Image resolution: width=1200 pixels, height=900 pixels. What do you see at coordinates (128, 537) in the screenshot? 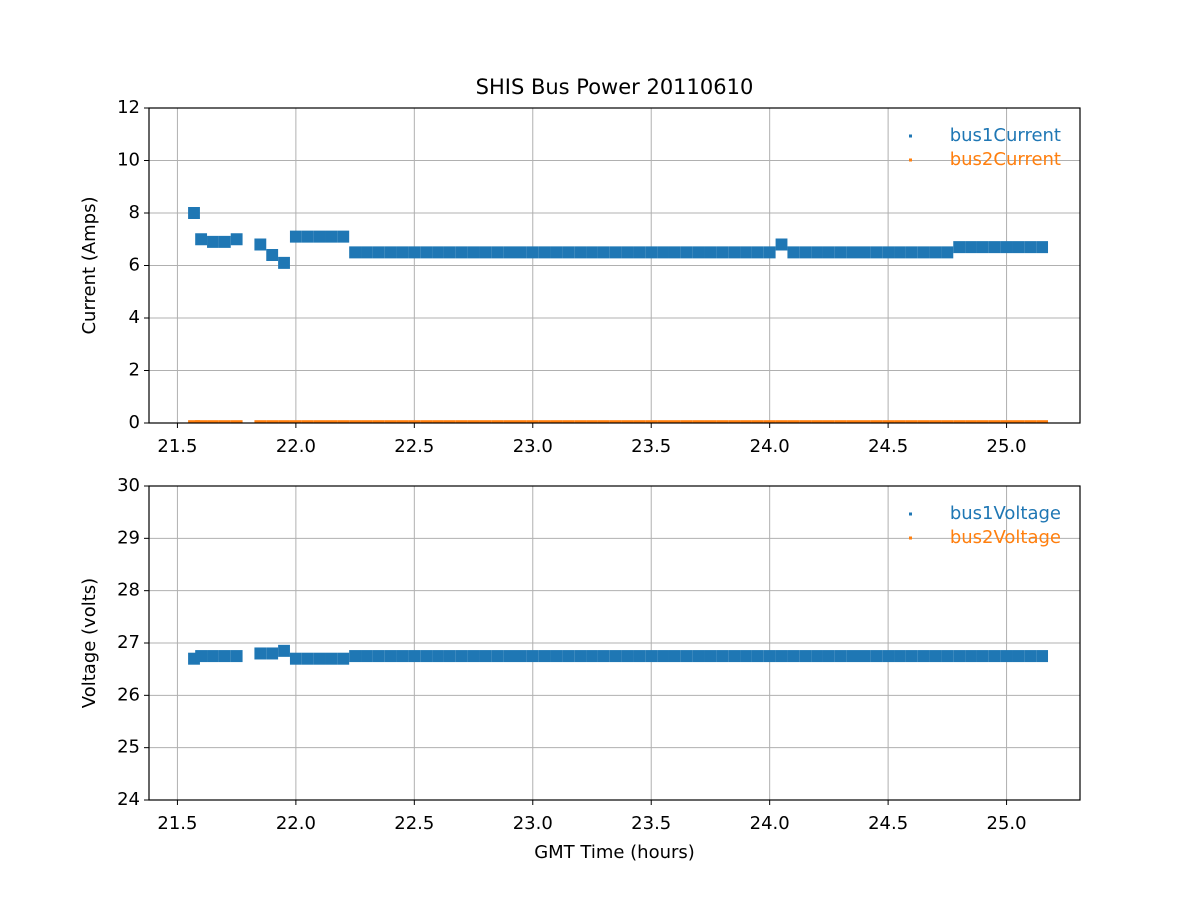
I see `y-tick-label: 29` at bounding box center [128, 537].